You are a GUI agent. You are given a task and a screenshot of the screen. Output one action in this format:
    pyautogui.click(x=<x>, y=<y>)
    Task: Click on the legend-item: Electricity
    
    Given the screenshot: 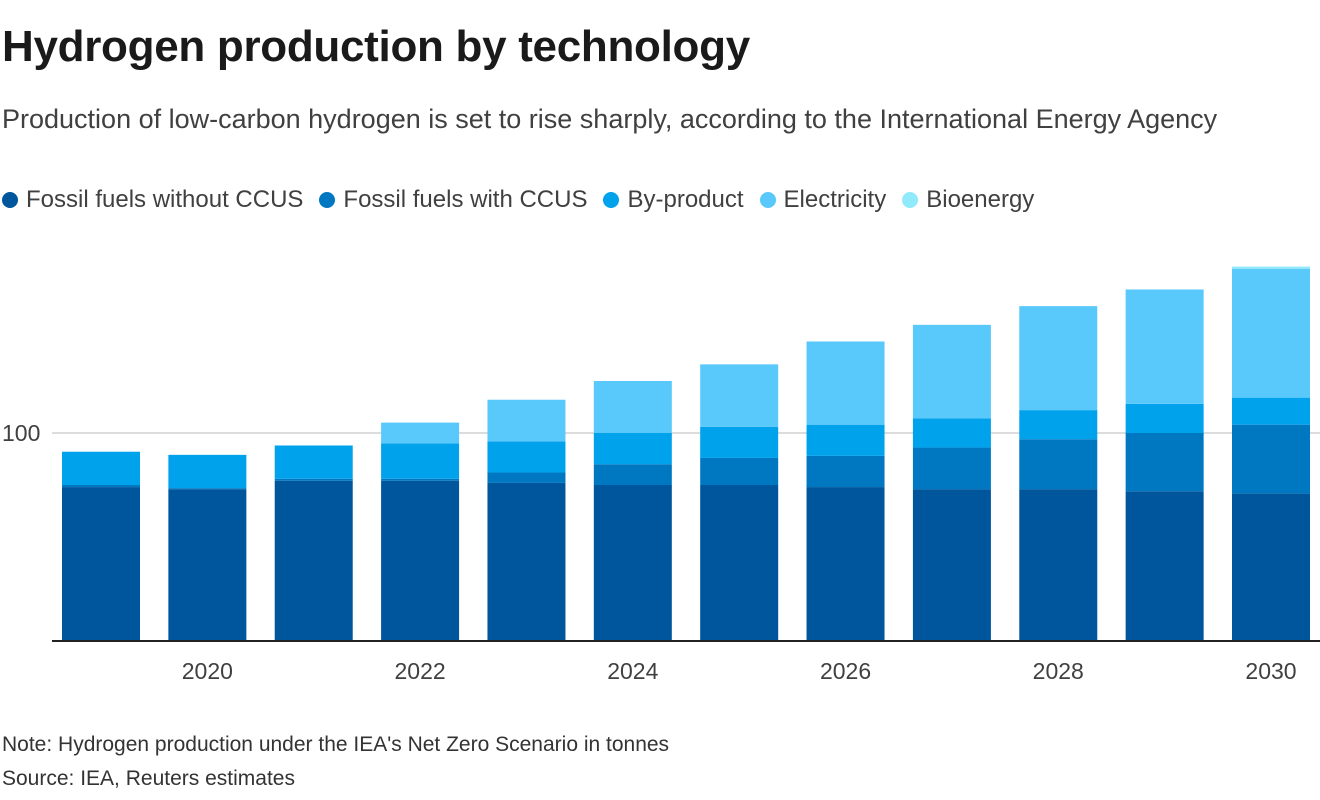 What is the action you would take?
    pyautogui.click(x=823, y=200)
    